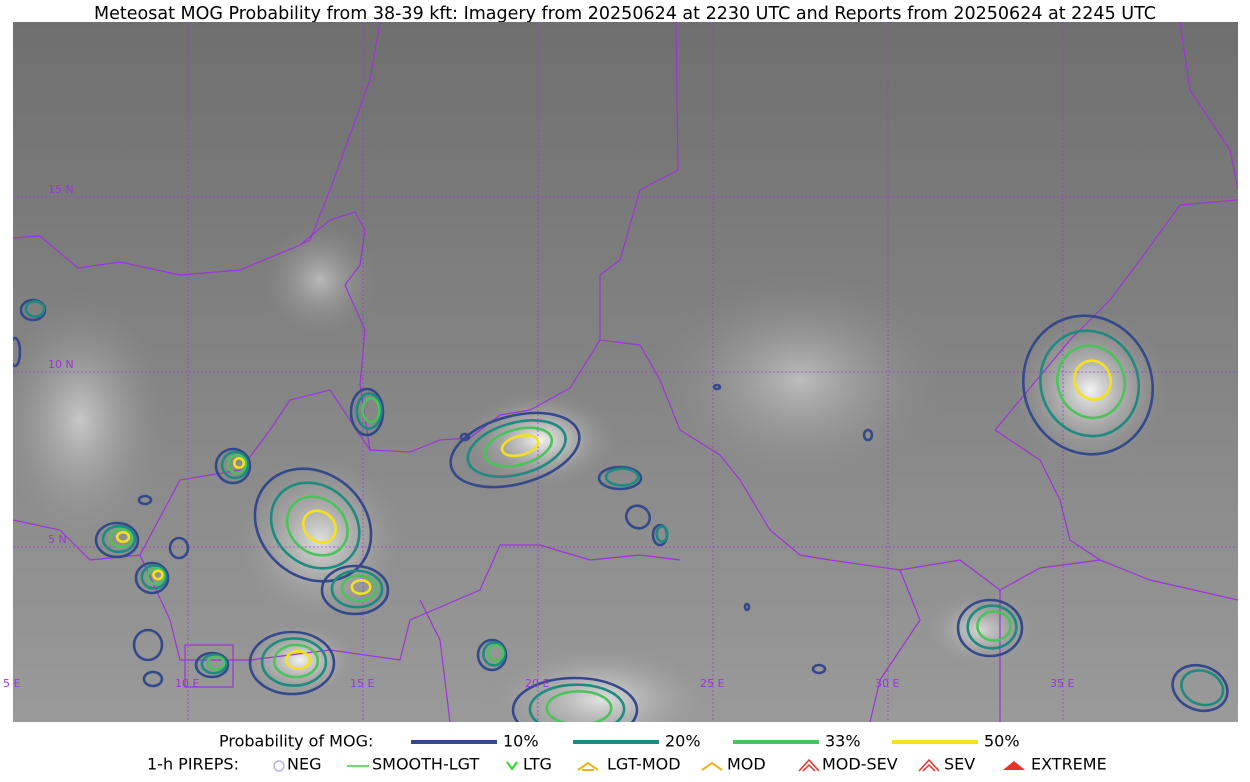 The image size is (1250, 782). I want to click on legend-label: SEV, so click(959, 764).